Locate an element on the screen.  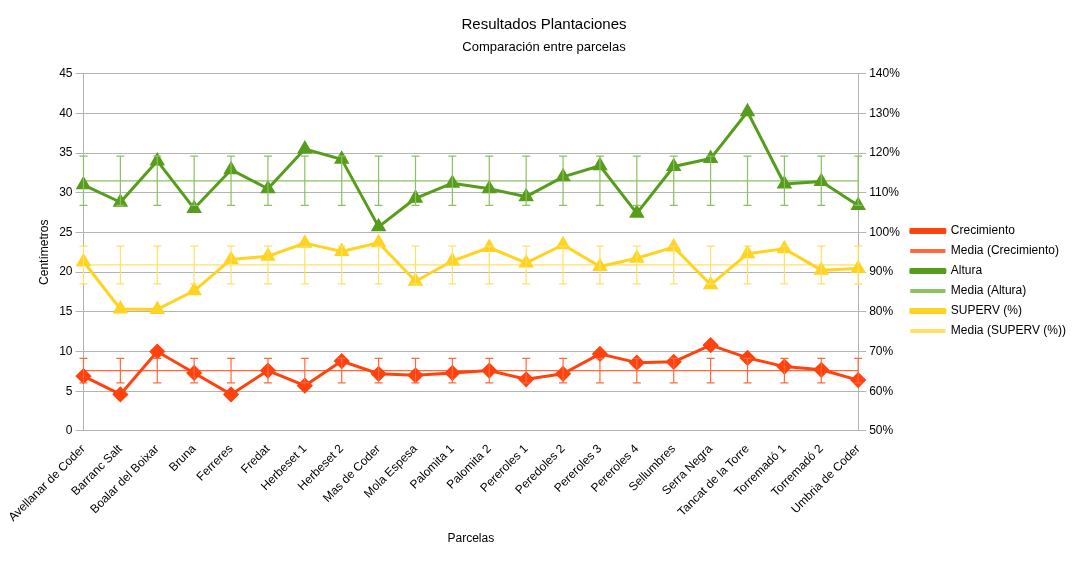
y-tick-label: 5 is located at coordinates (69, 390).